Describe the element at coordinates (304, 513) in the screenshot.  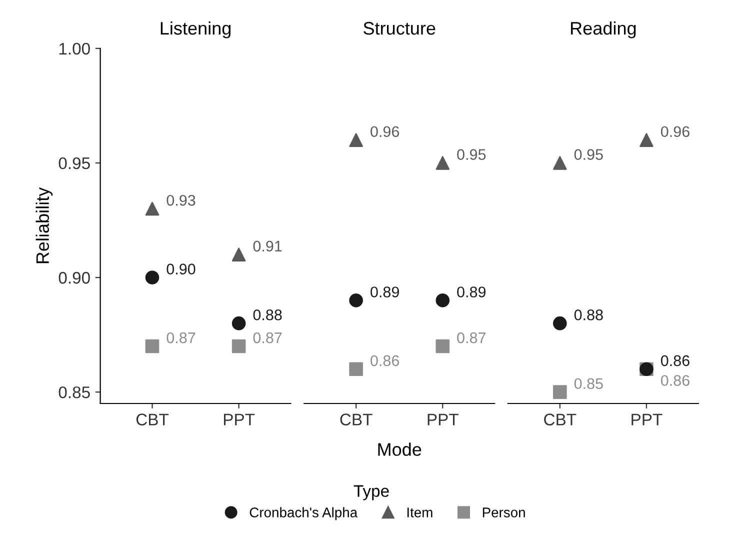
I see `legend-label: Cronbach's Alpha` at that location.